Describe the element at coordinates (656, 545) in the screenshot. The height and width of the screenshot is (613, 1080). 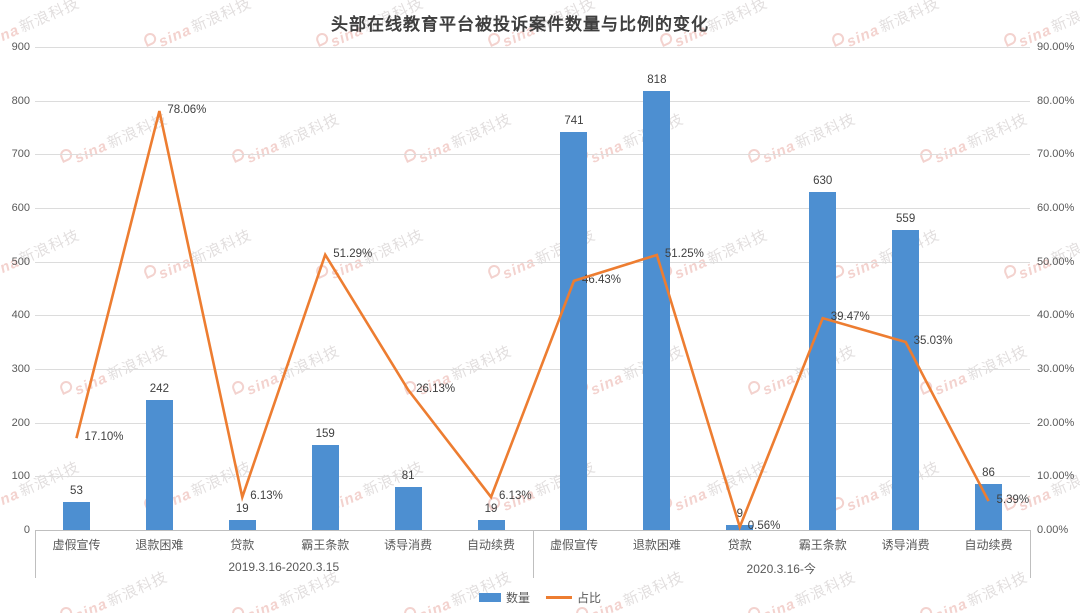
I see `category-label: 退款困难` at that location.